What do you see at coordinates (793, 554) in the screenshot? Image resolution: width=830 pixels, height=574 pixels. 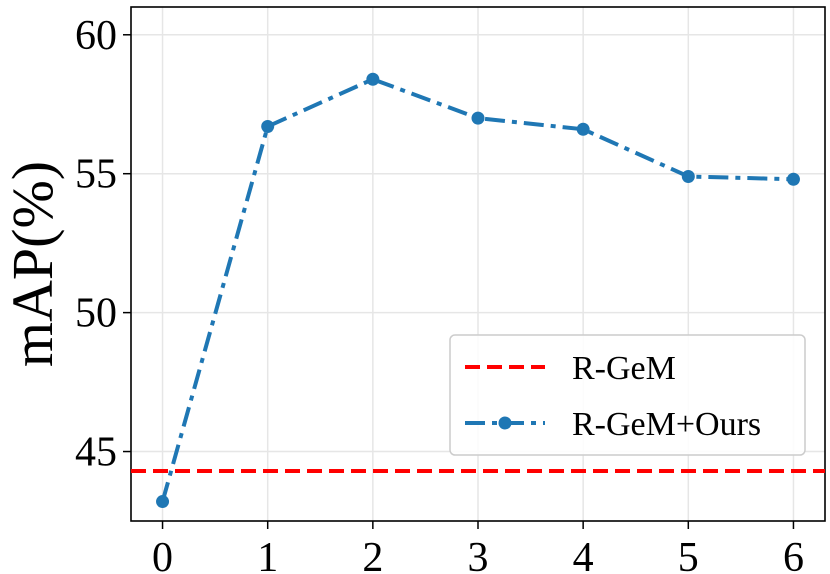 I see `x-tick-label: 6` at bounding box center [793, 554].